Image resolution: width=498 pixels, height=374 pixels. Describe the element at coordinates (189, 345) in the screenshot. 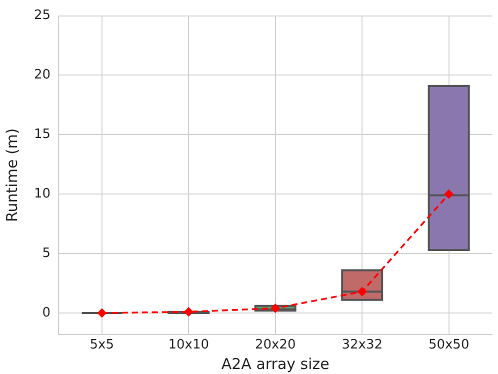

I see `x-tick-label: 10x10` at that location.